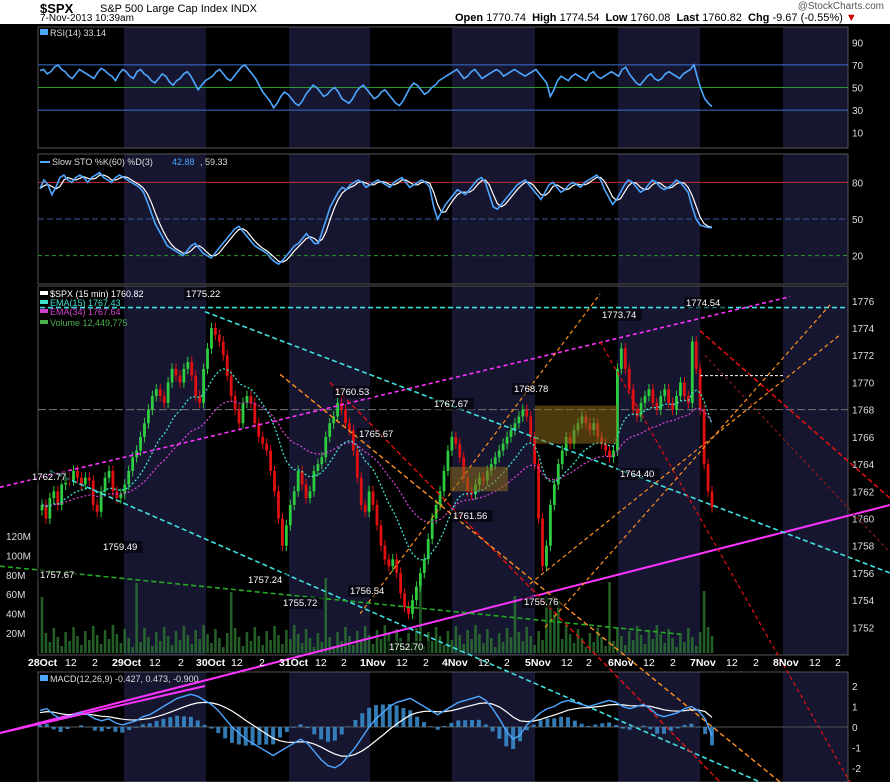 This screenshot has height=782, width=890. Describe the element at coordinates (451, 404) in the screenshot. I see `price-annotation: 1767.67` at that location.